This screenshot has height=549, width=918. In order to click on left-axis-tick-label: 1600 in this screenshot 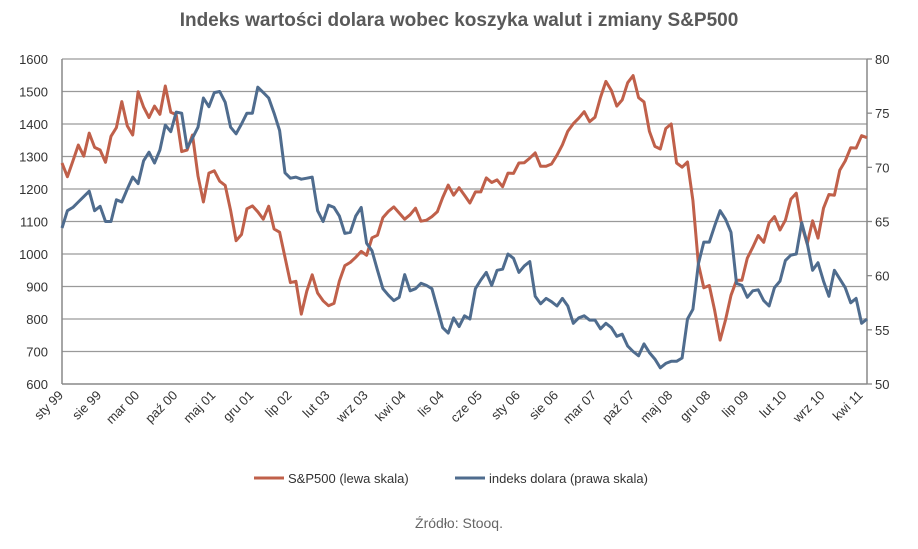, I will do `click(33, 59)`.